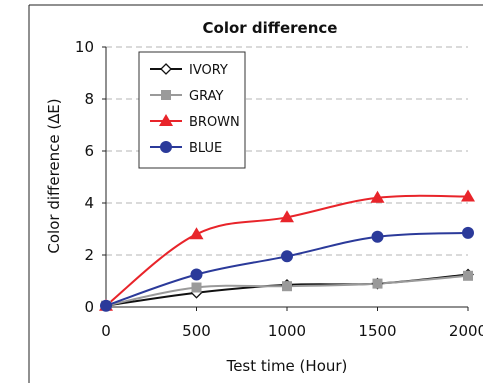 The height and width of the screenshot is (383, 483). I want to click on y-tick-label-6: 6, so click(89, 151).